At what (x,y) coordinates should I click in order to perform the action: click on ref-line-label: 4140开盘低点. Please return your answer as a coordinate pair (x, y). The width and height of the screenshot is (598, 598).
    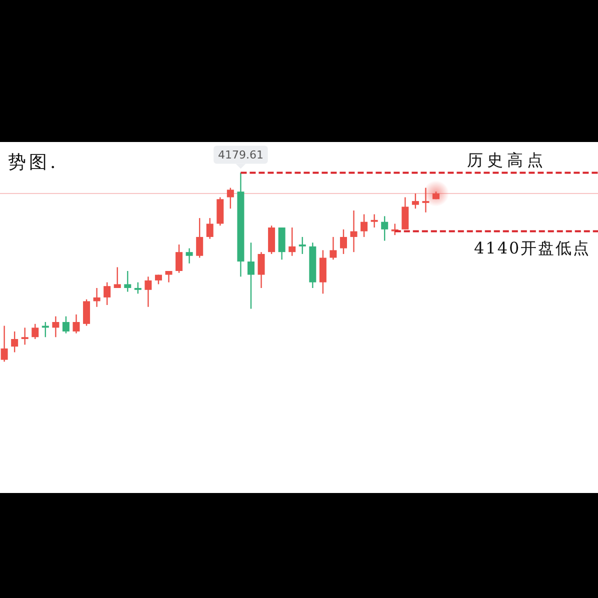
    Looking at the image, I should click on (532, 248).